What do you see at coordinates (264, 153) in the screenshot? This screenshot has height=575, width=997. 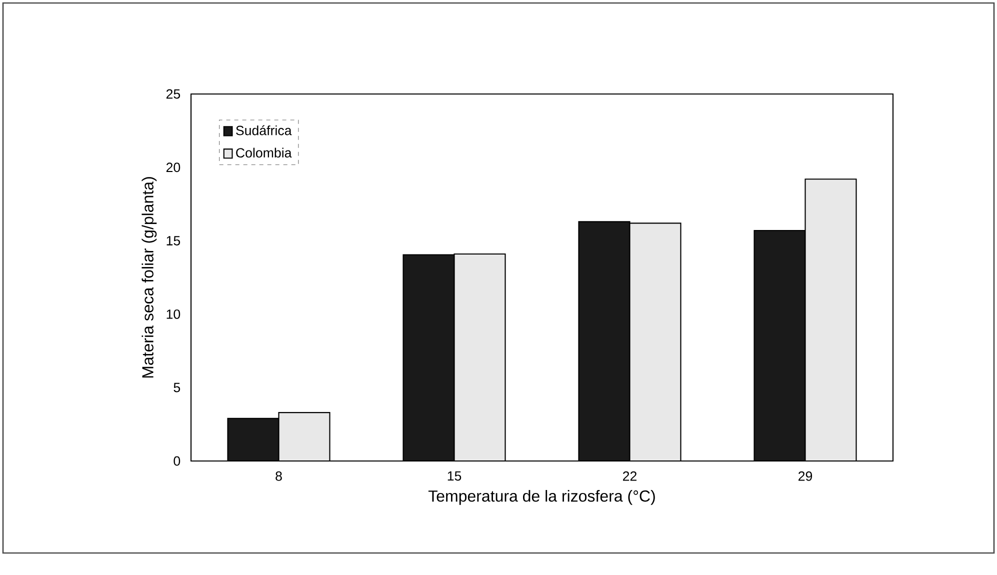 I see `legend-label: Colombia` at bounding box center [264, 153].